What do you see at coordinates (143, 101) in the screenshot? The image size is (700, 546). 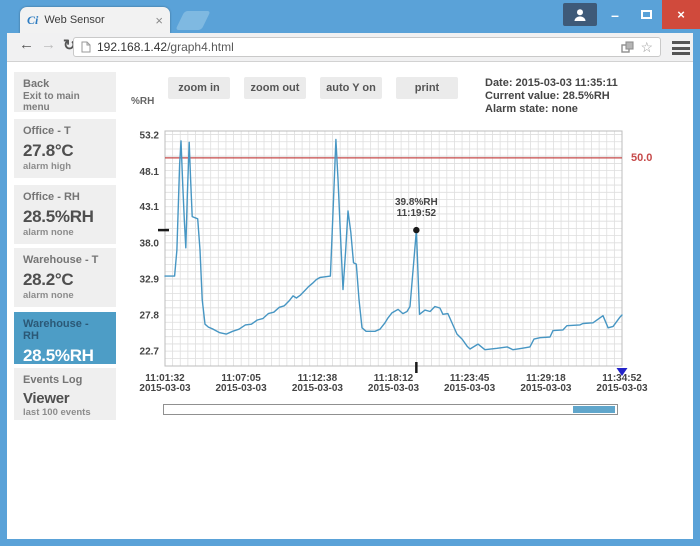 I see `y-axis-unit-label: %RH` at bounding box center [143, 101].